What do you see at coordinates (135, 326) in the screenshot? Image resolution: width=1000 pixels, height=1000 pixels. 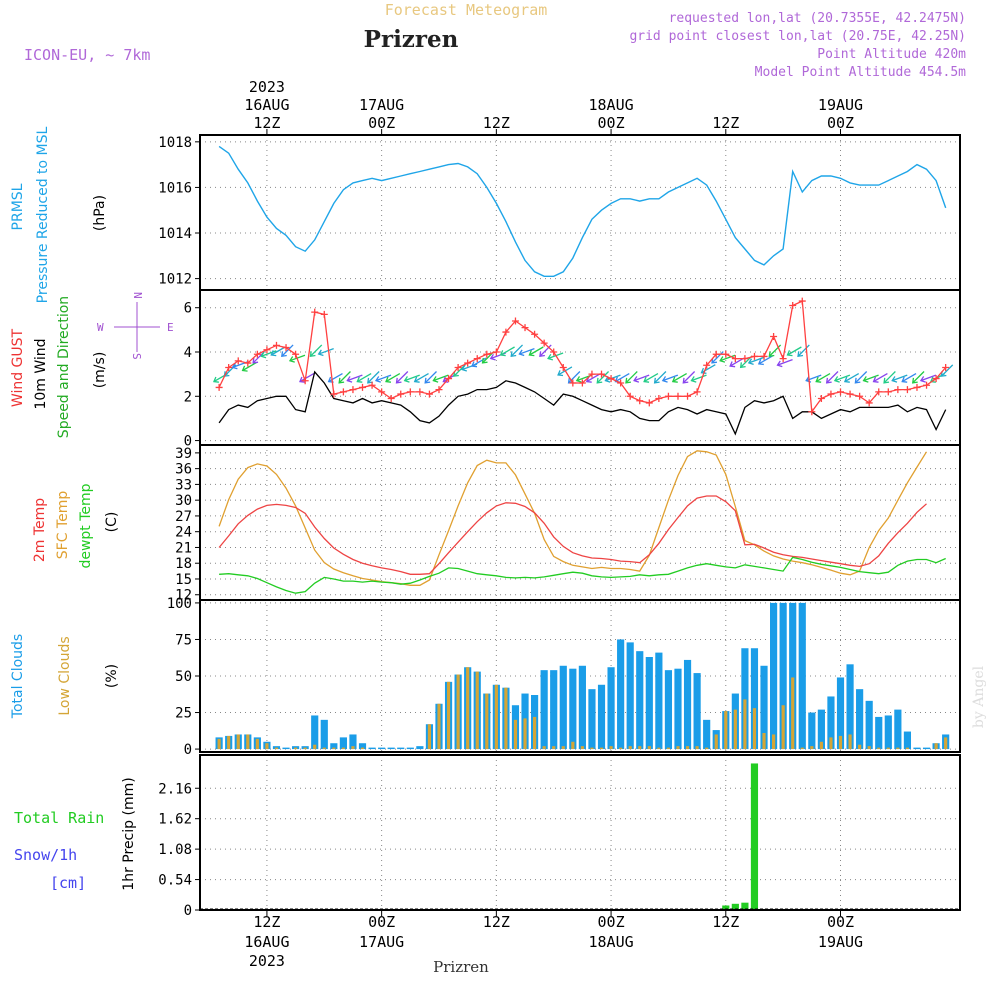 I see `compass-rose: W E N S` at bounding box center [135, 326].